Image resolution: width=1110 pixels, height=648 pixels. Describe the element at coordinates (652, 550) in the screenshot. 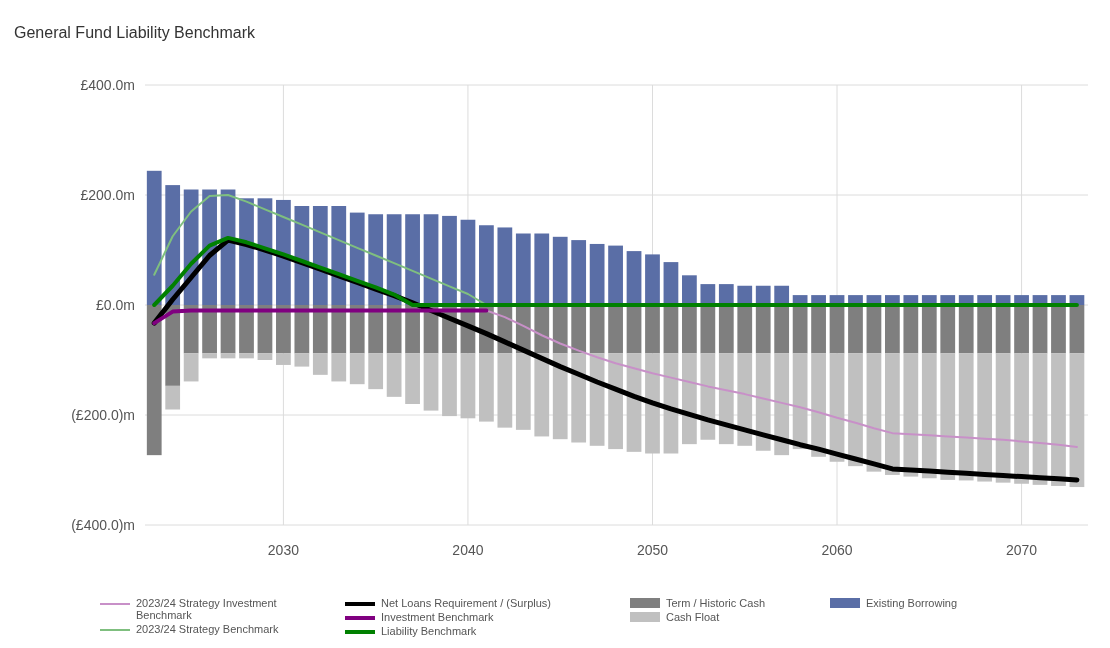

I see `x-tick-label: 2050` at that location.